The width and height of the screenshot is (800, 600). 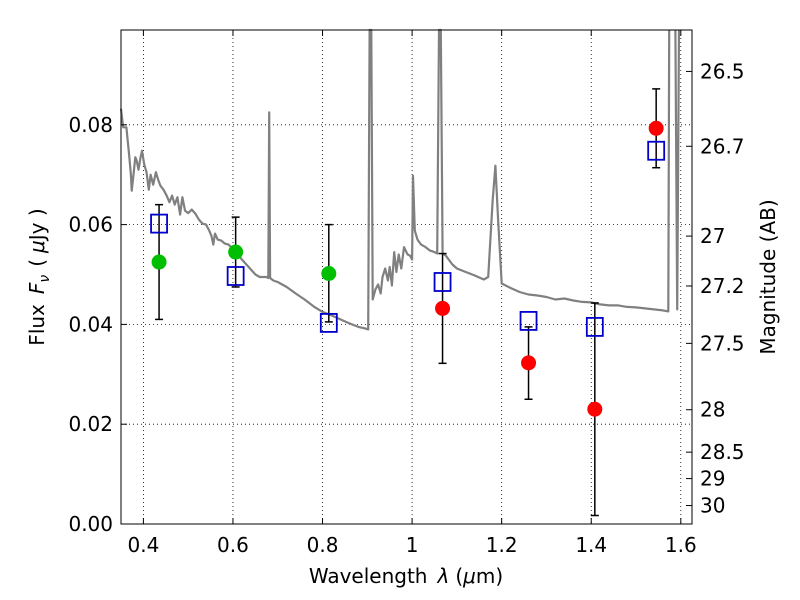 What do you see at coordinates (722, 146) in the screenshot?
I see `right-tick-label: 26.7` at bounding box center [722, 146].